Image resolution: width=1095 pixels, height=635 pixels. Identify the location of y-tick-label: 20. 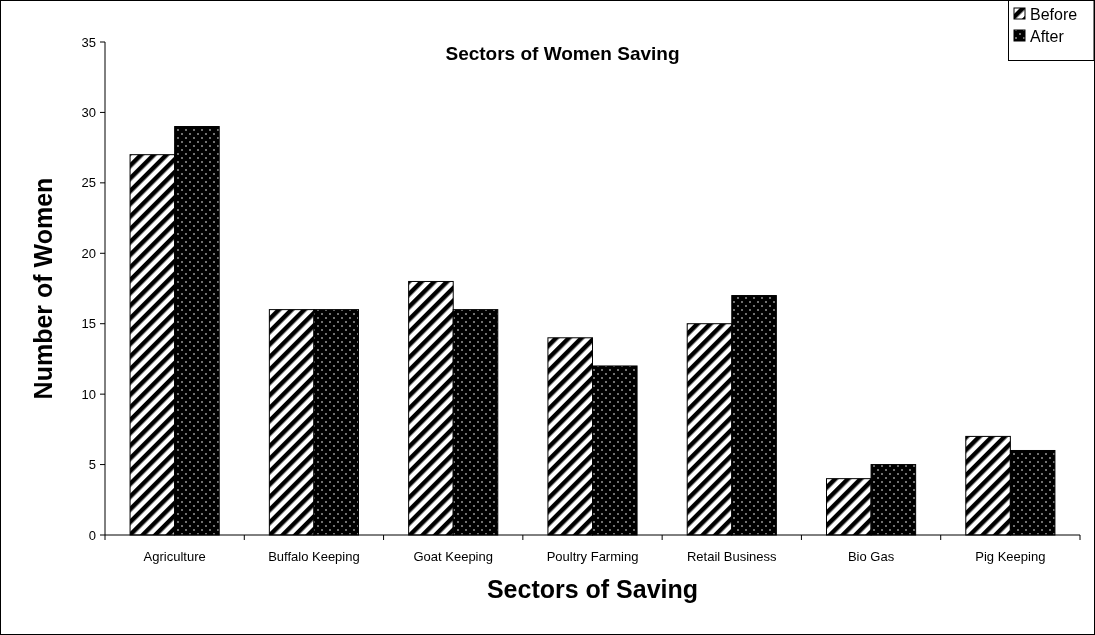
(88, 253).